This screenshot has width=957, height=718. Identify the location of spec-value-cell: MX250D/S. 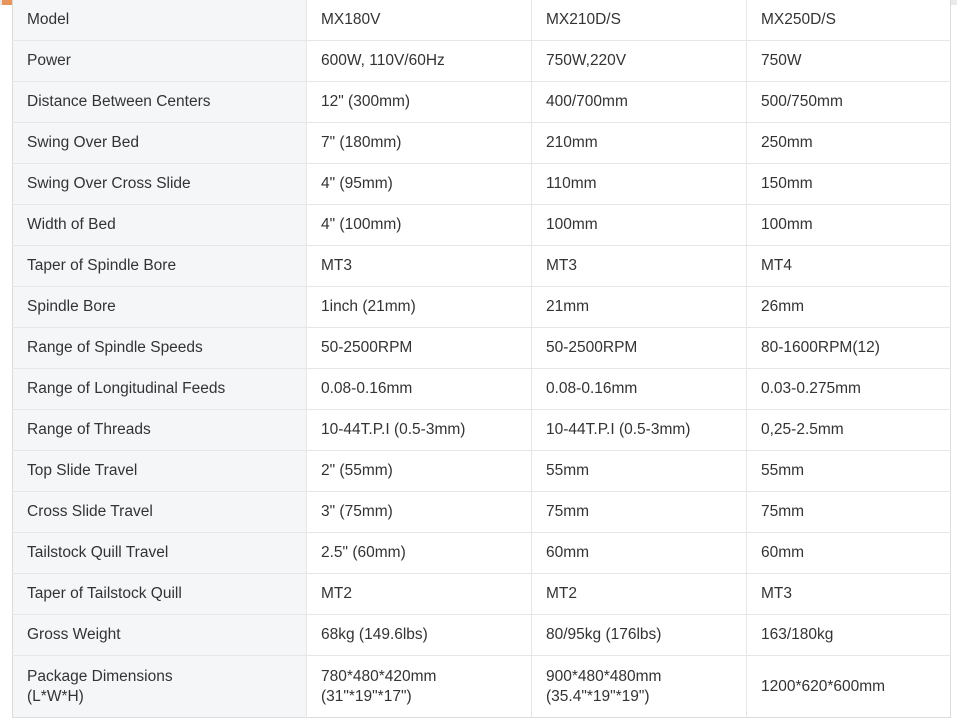
(848, 20).